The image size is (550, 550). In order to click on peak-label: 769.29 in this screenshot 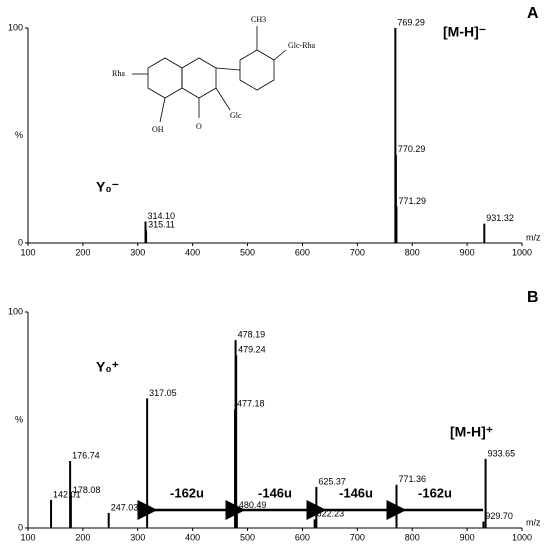, I will do `click(411, 22)`.